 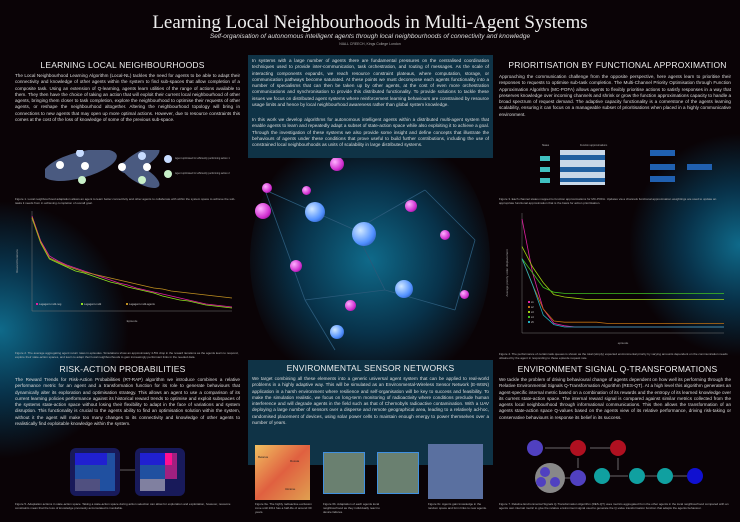 I want to click on label-function-approx: Function approximations, so click(x=594, y=145).